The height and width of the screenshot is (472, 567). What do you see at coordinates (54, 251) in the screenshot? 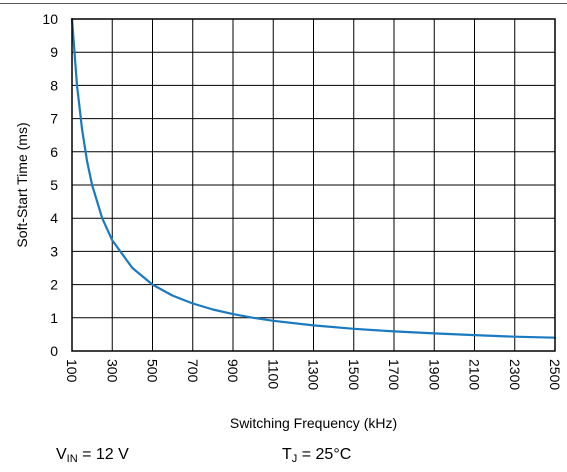
I see `y-tick-label: 3` at bounding box center [54, 251].